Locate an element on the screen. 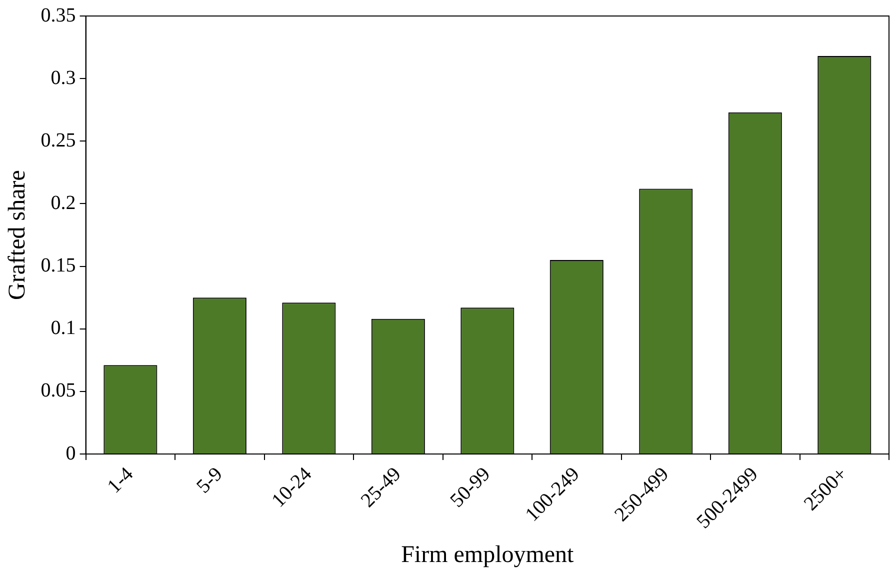 The image size is (891, 574). x-tick-label: 1-4 is located at coordinates (120, 480).